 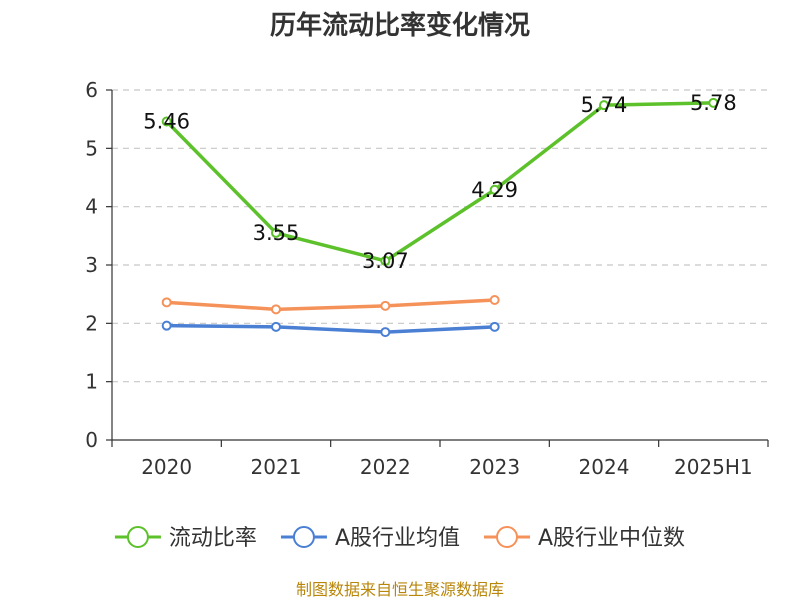 I want to click on y-tick-label: 2, so click(x=91, y=323).